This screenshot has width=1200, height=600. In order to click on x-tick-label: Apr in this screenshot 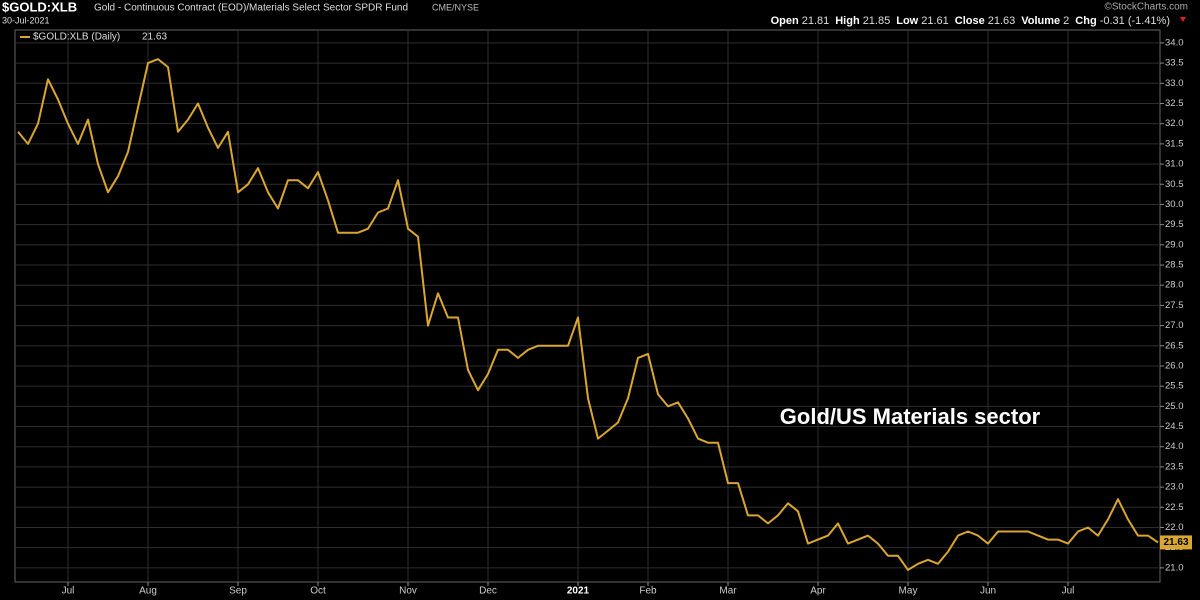, I will do `click(818, 591)`.